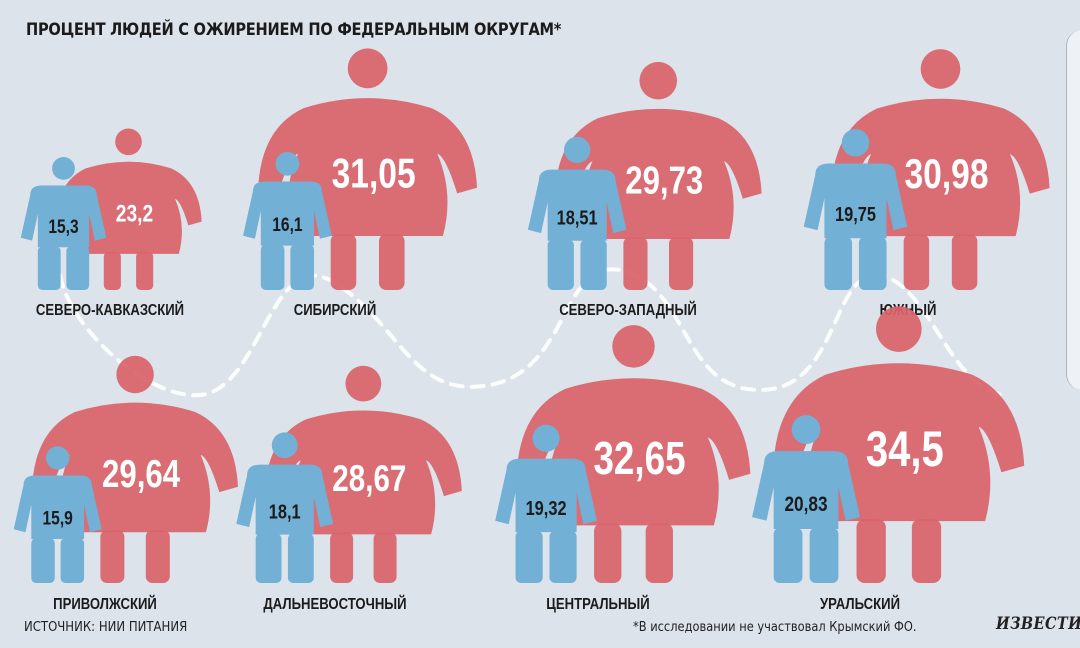 The width and height of the screenshot is (1080, 648). Describe the element at coordinates (855, 213) in the screenshot. I see `male-value-label: 19,75` at that location.